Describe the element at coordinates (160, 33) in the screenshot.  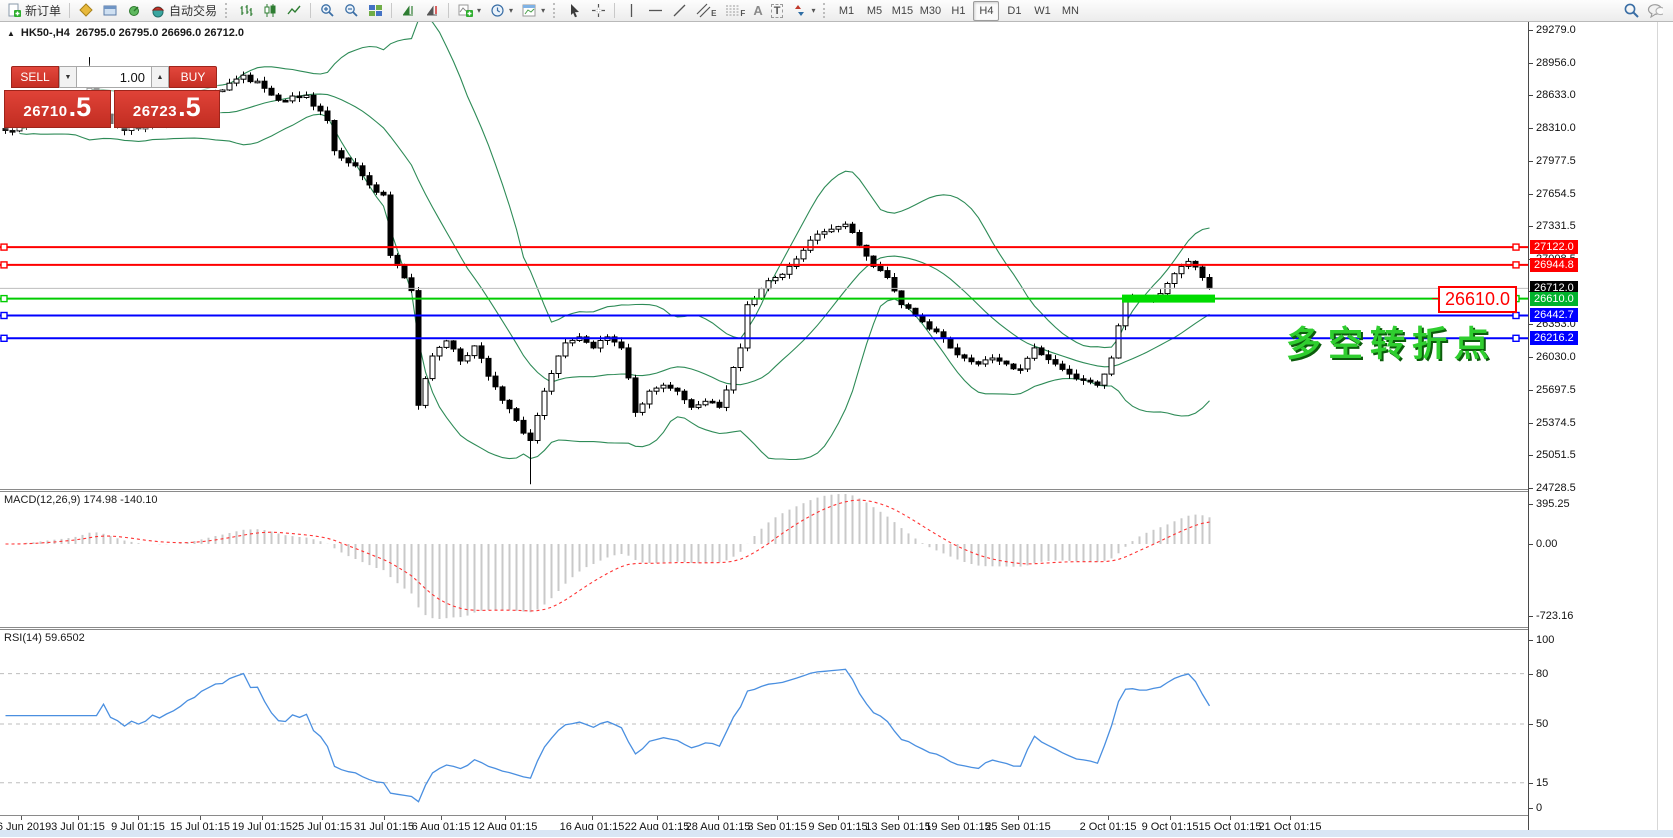
I see `ohlc-values: 26795.0 26795.0 26696.0 26712.0` at that location.